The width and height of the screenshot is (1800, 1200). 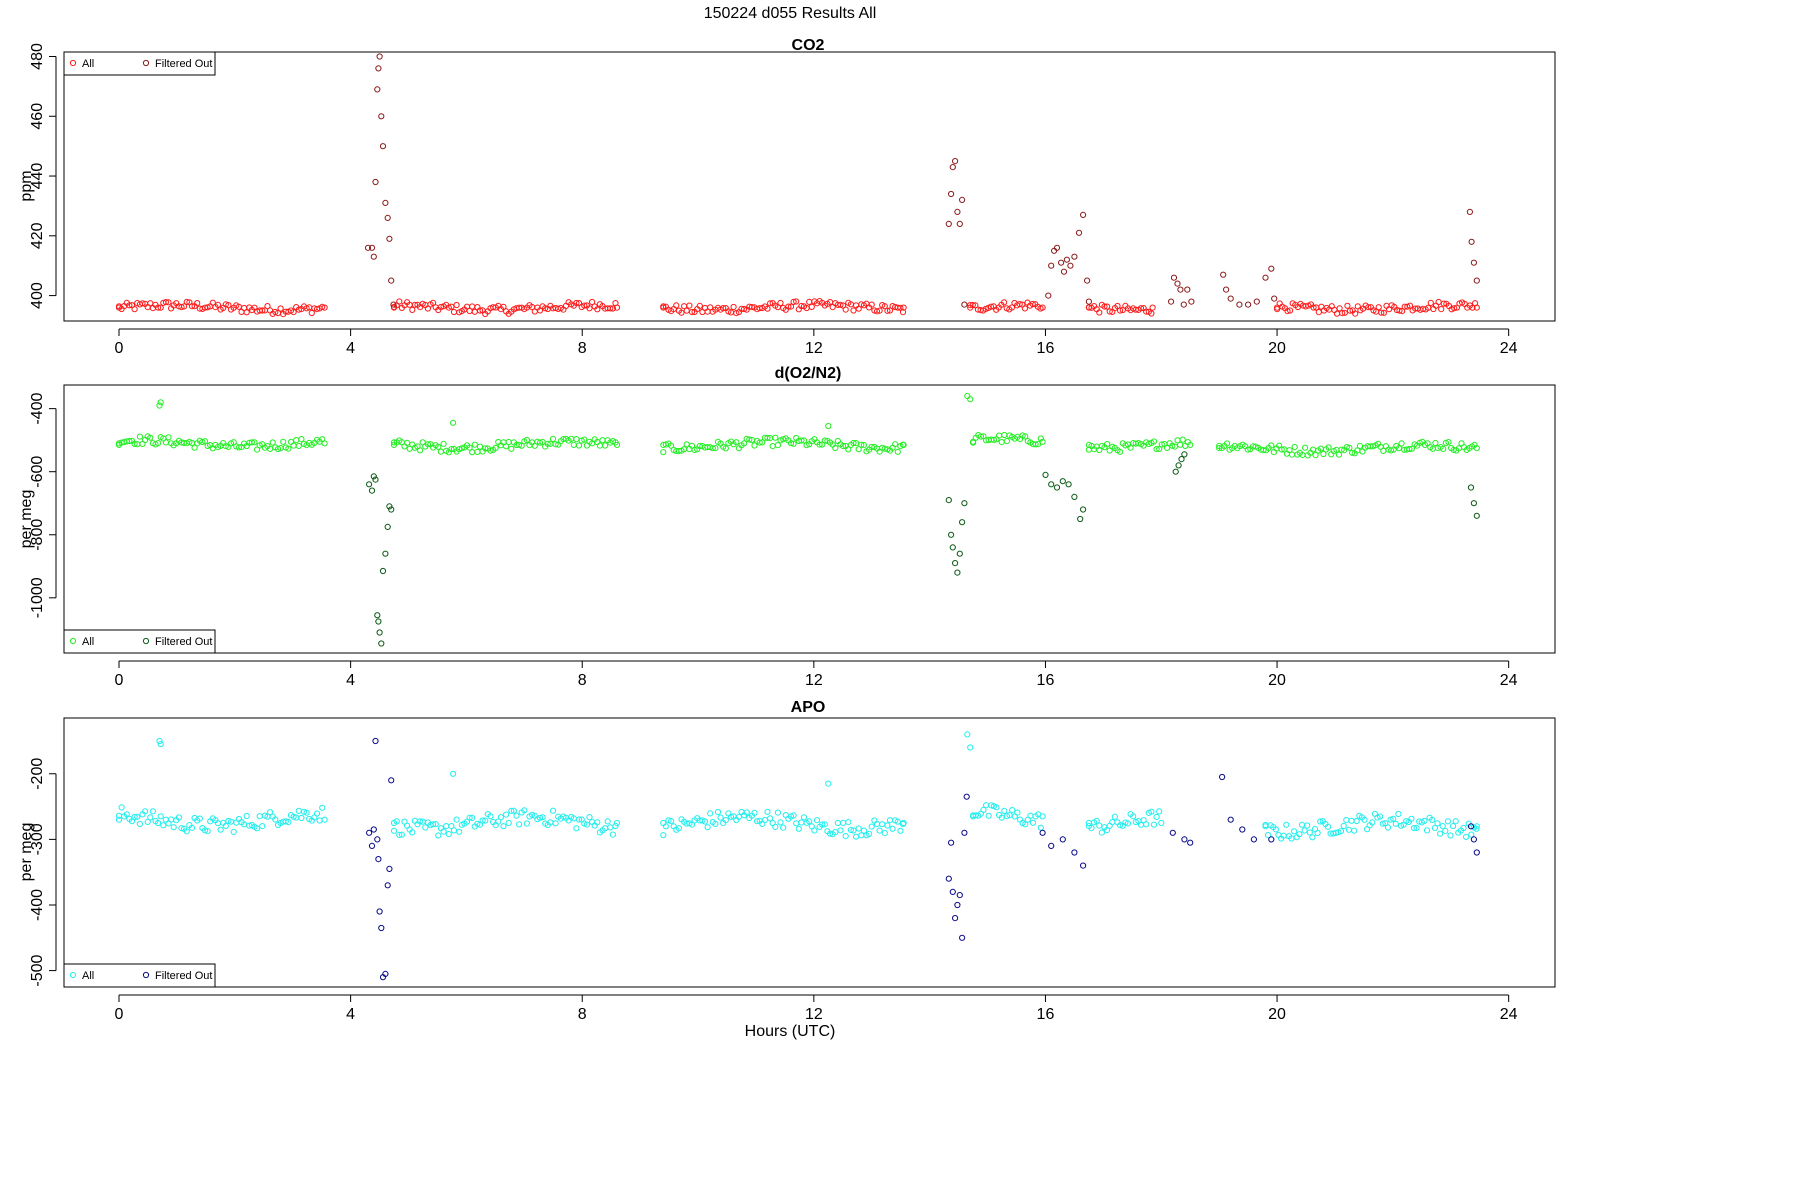 I want to click on o2n2-y-tick-label-1: -600, so click(x=37, y=472).